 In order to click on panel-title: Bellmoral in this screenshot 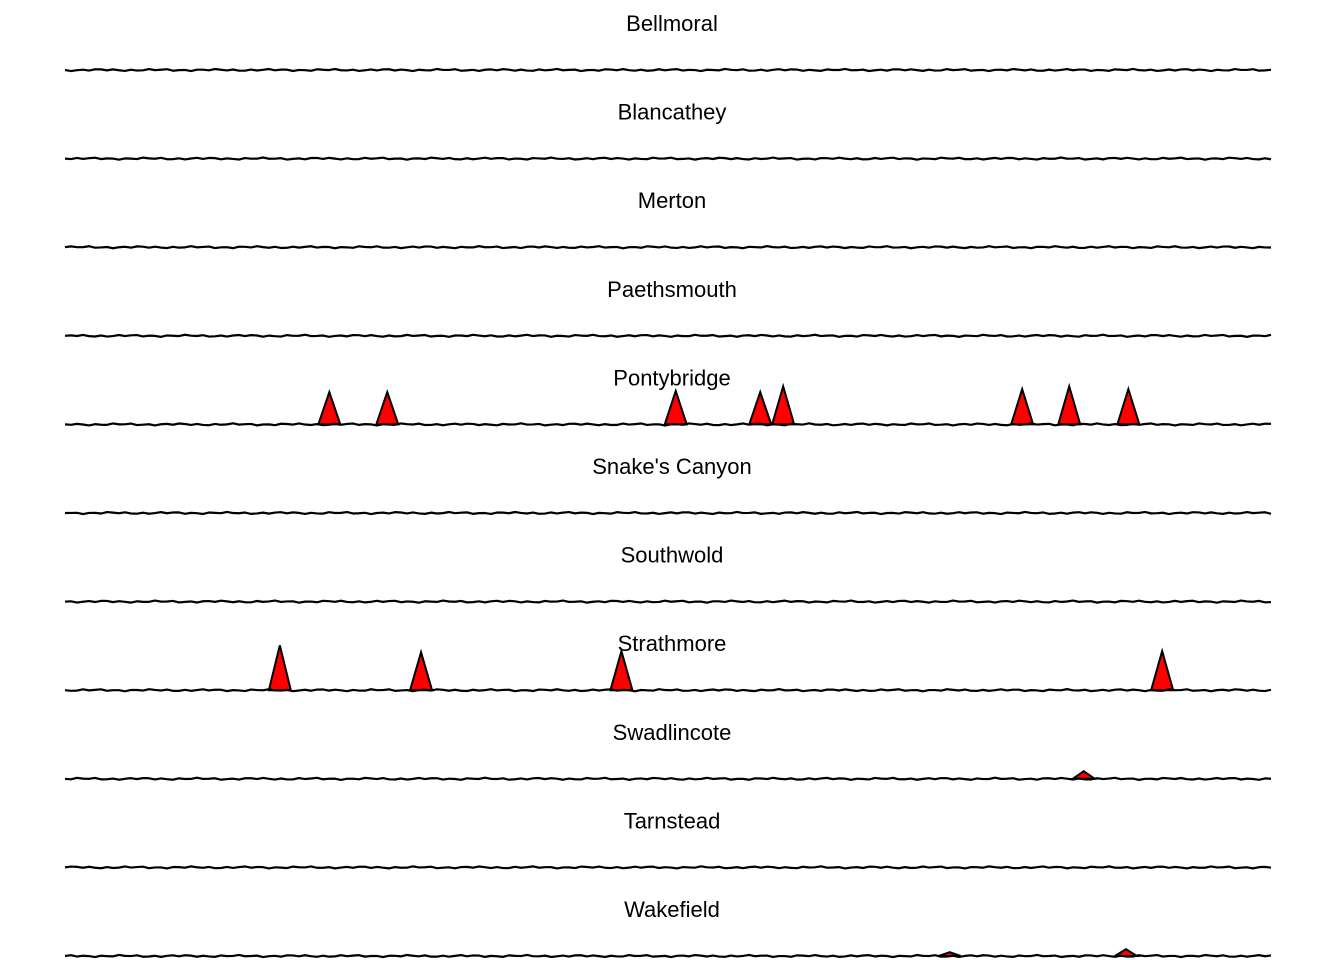, I will do `click(672, 23)`.